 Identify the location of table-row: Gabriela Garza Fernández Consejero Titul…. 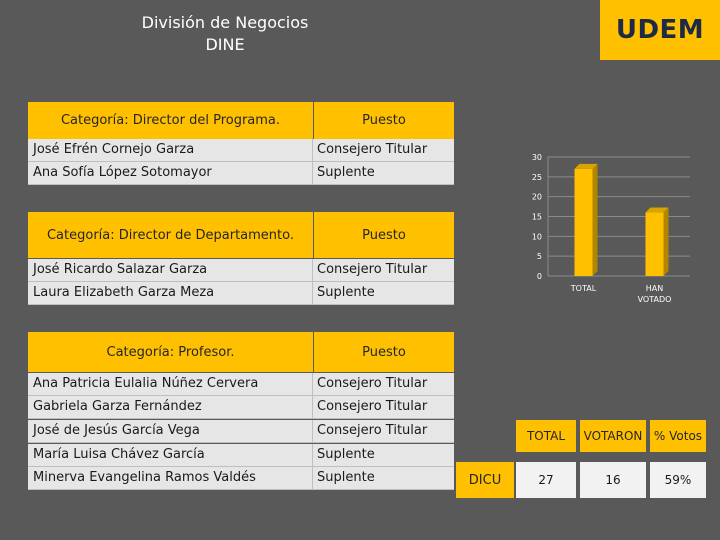
(241, 407).